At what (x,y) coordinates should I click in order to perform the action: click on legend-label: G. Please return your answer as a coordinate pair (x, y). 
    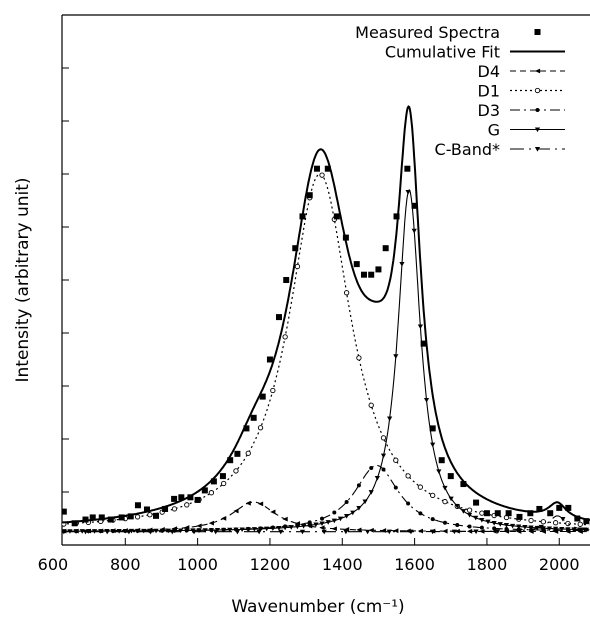
    Looking at the image, I should click on (494, 130).